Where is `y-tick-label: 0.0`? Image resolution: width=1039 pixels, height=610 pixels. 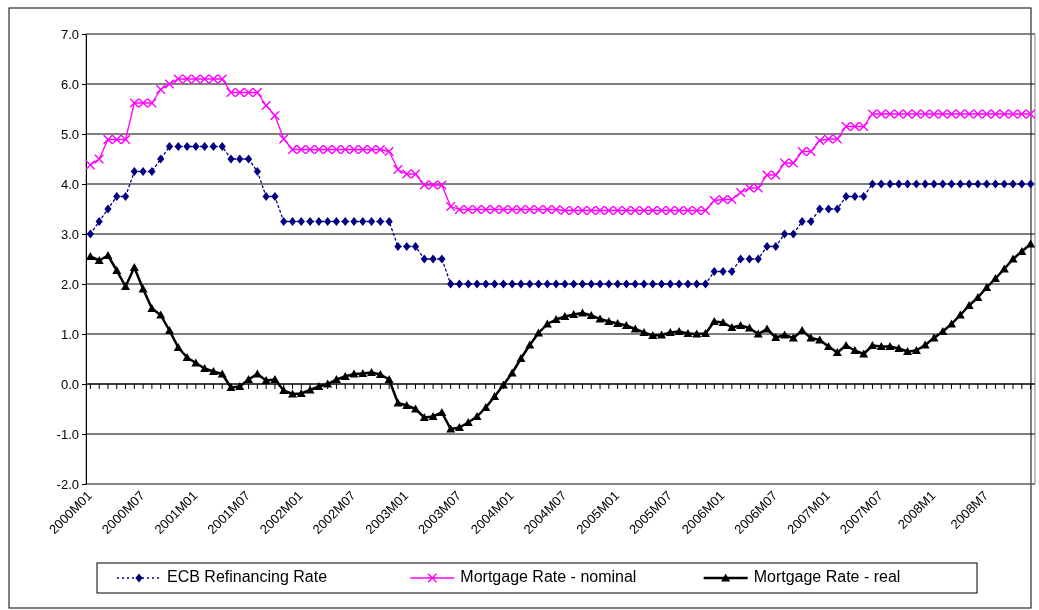 y-tick-label: 0.0 is located at coordinates (69, 384).